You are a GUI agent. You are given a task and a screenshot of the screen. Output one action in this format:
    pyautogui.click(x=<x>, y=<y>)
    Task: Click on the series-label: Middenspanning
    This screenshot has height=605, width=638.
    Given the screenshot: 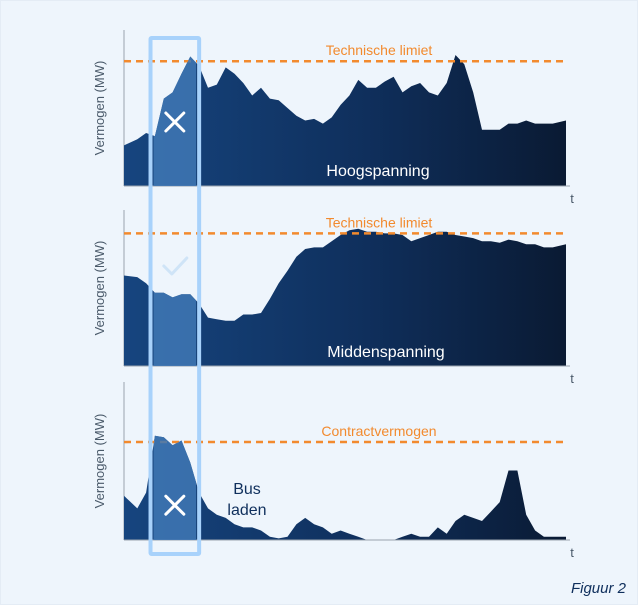 What is the action you would take?
    pyautogui.click(x=385, y=352)
    